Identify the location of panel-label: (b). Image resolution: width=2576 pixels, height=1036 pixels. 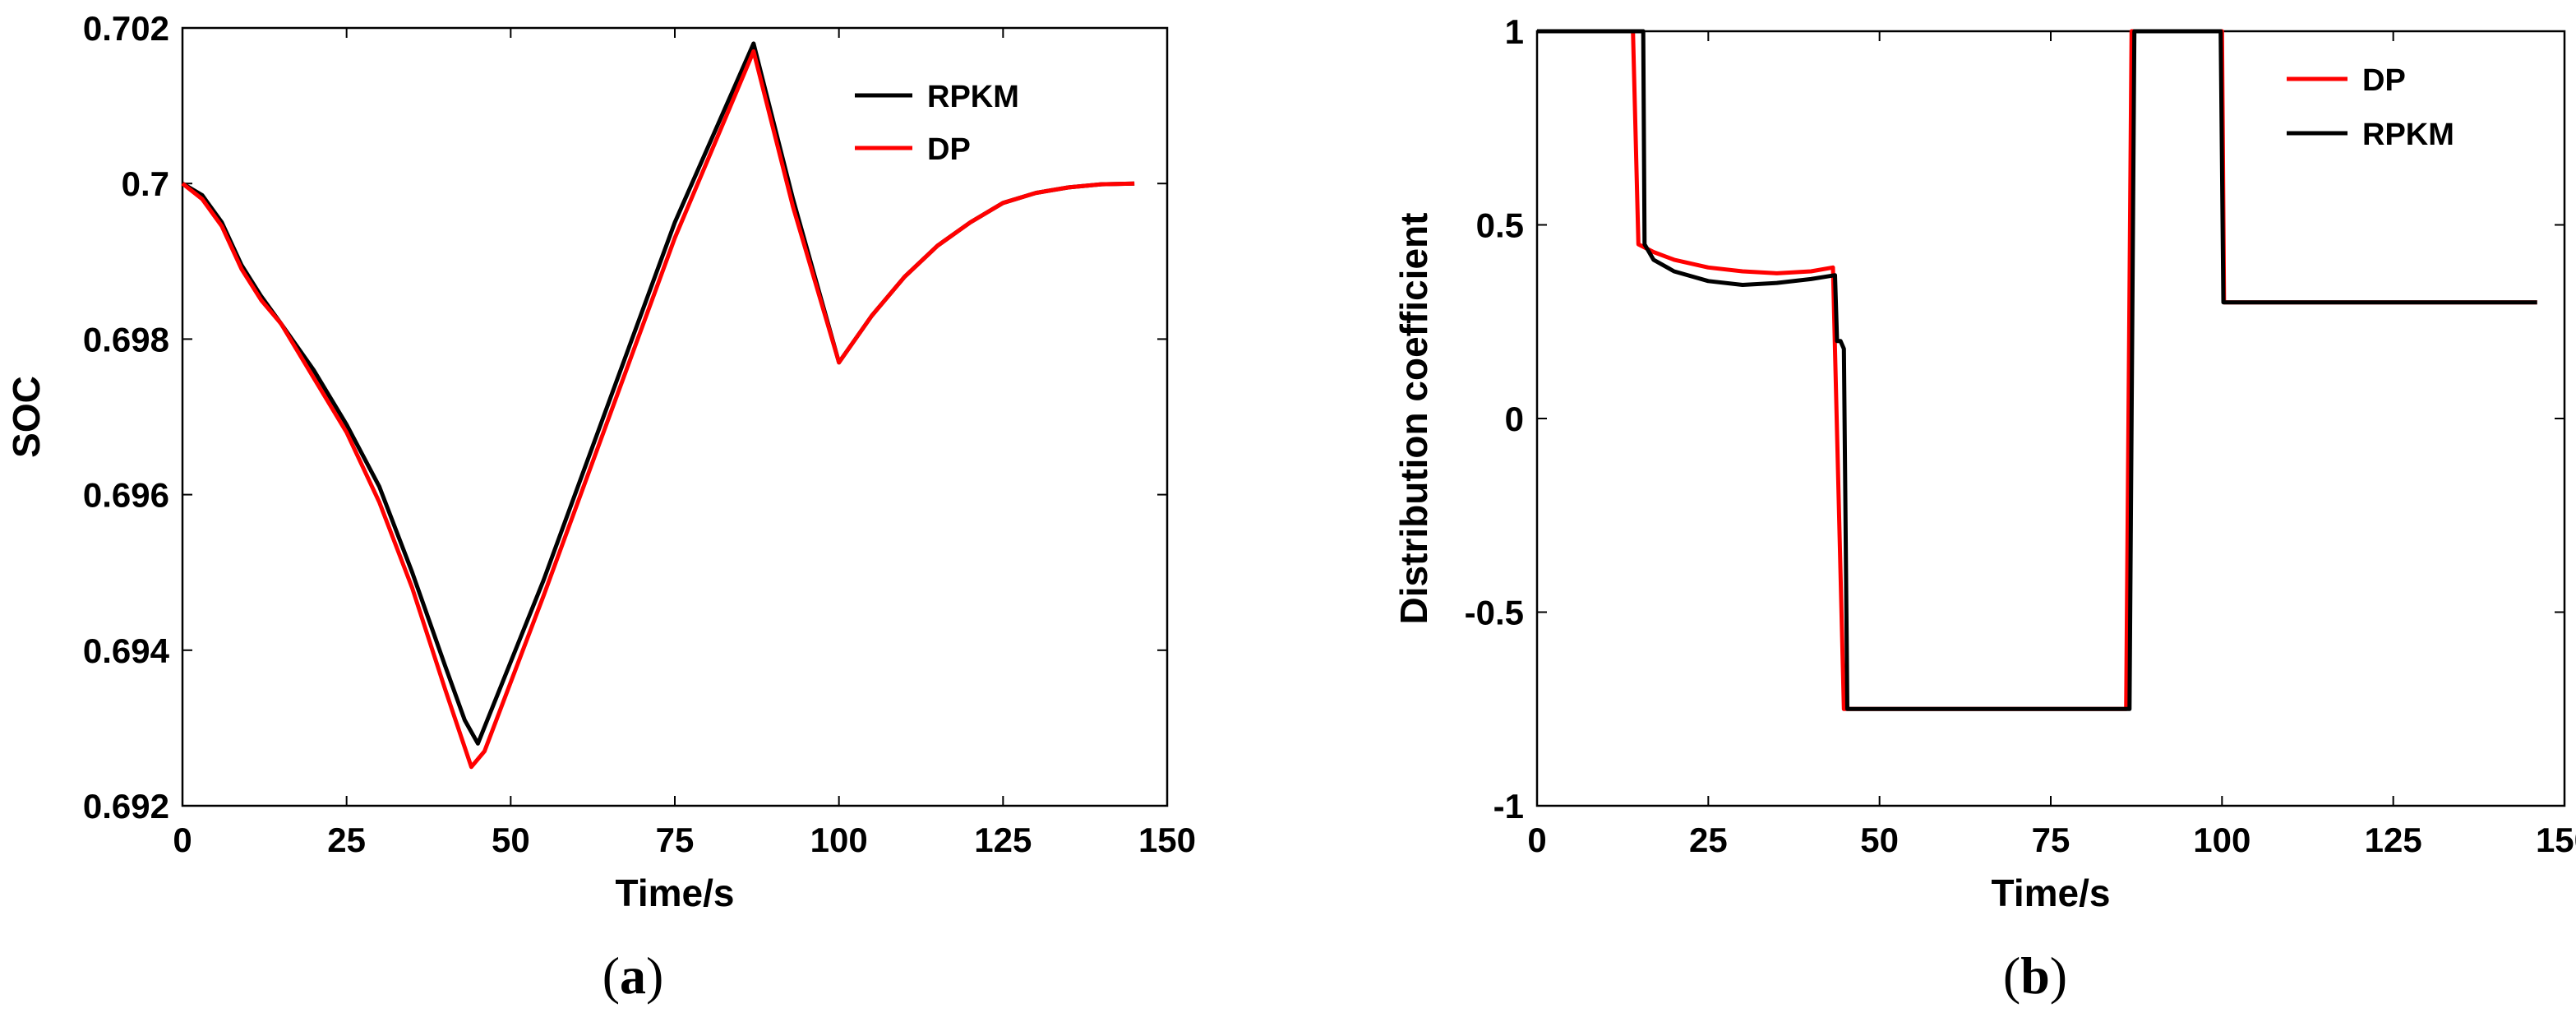
(2035, 975).